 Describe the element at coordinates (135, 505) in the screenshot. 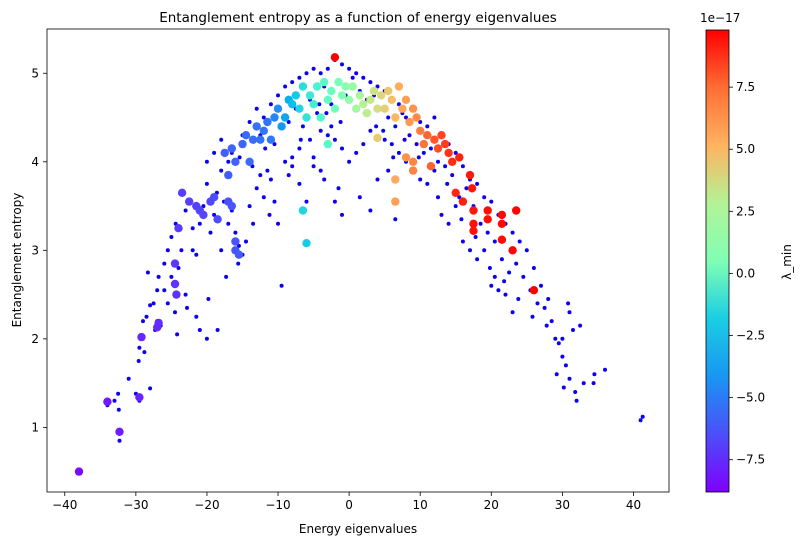

I see `x-tick-label: −30` at that location.